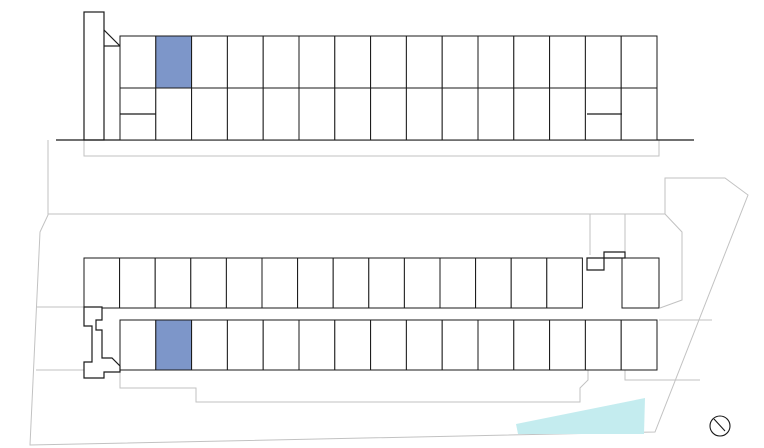  What do you see at coordinates (94, 76) in the screenshot?
I see `stair-tower` at bounding box center [94, 76].